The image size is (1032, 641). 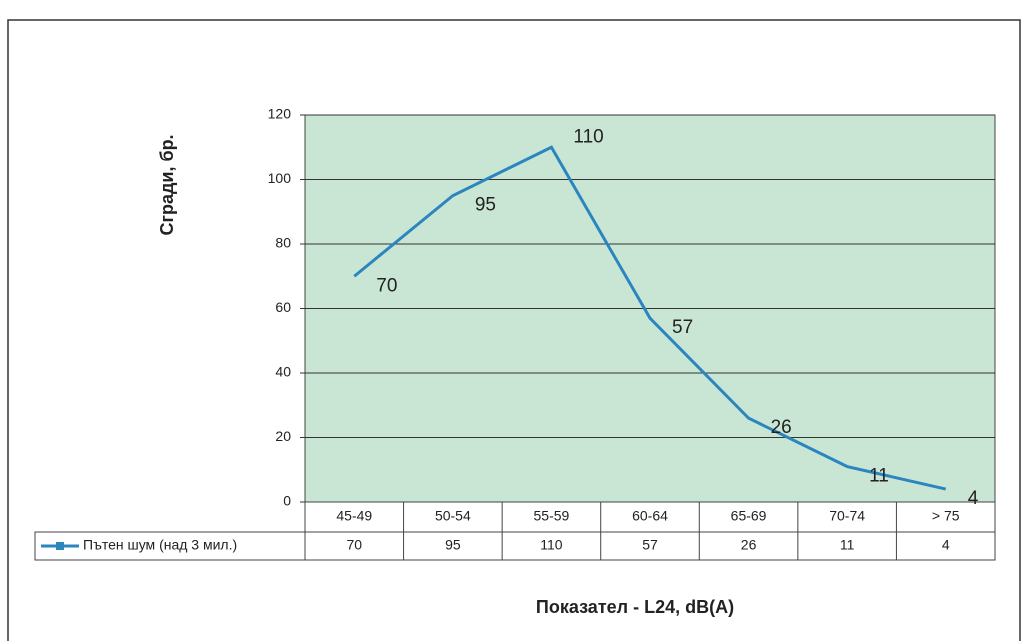 What do you see at coordinates (879, 476) in the screenshot?
I see `data-label: 11` at bounding box center [879, 476].